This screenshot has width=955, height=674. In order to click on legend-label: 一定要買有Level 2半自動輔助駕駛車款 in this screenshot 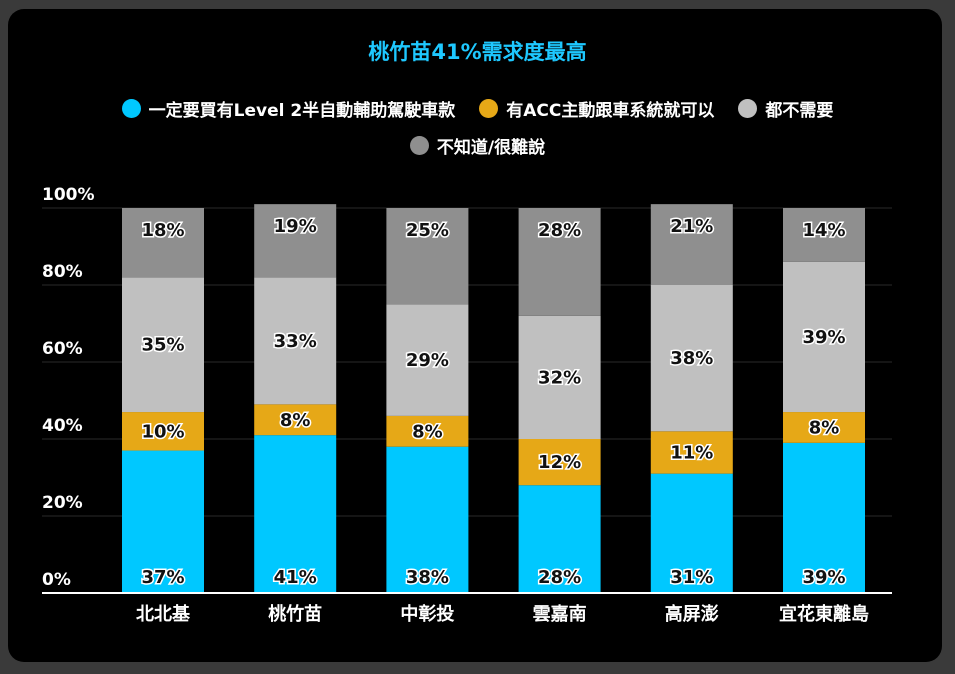, I will do `click(302, 111)`.